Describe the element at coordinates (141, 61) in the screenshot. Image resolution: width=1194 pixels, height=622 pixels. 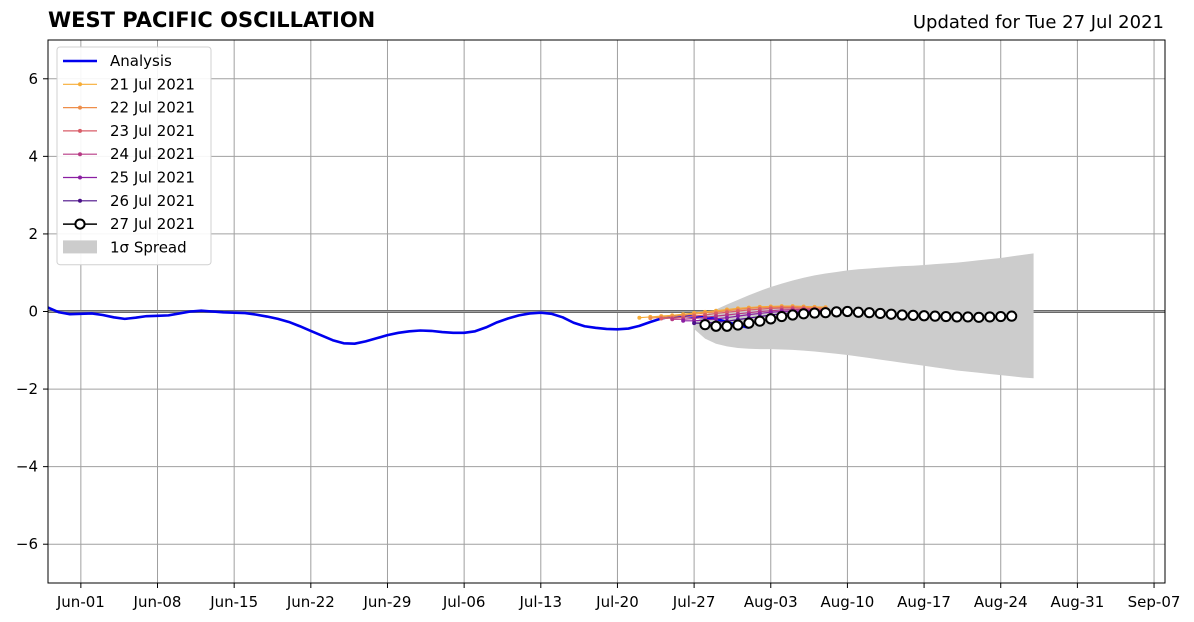
I see `legend-label-analysis: Analysis` at that location.